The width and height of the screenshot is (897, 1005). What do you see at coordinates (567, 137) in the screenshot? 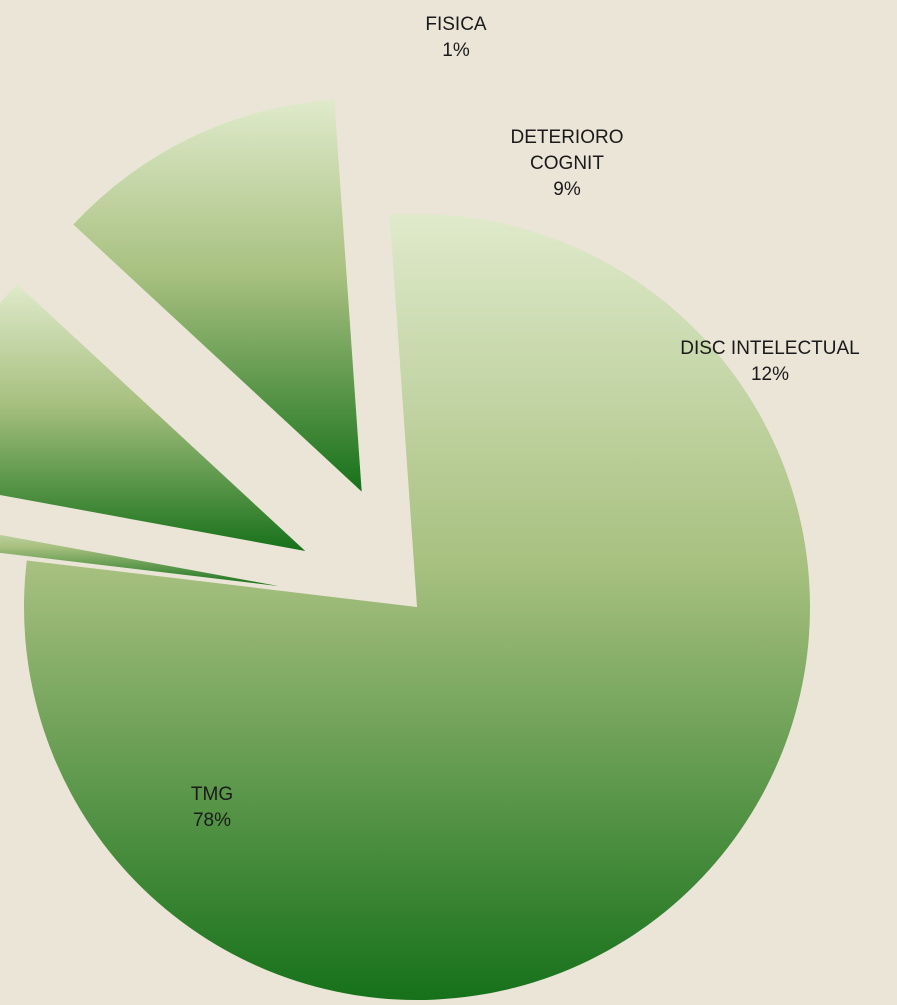
I see `slice-name-label: DETERIORO` at bounding box center [567, 137].